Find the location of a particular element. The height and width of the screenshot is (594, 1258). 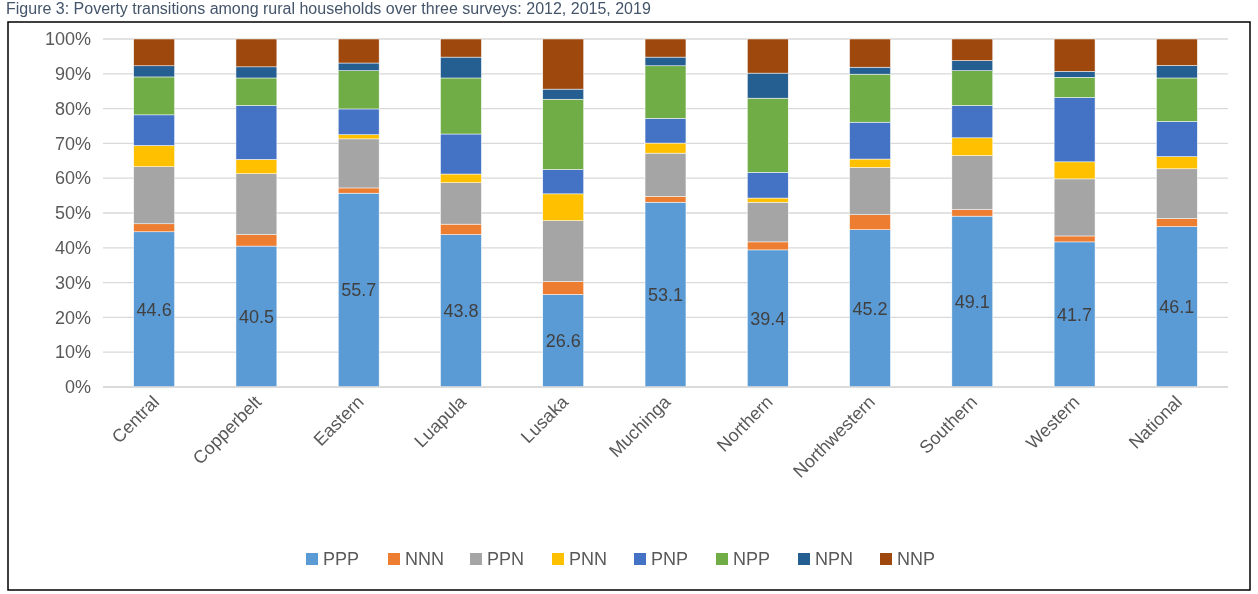

legend-label: NNP is located at coordinates (916, 559).